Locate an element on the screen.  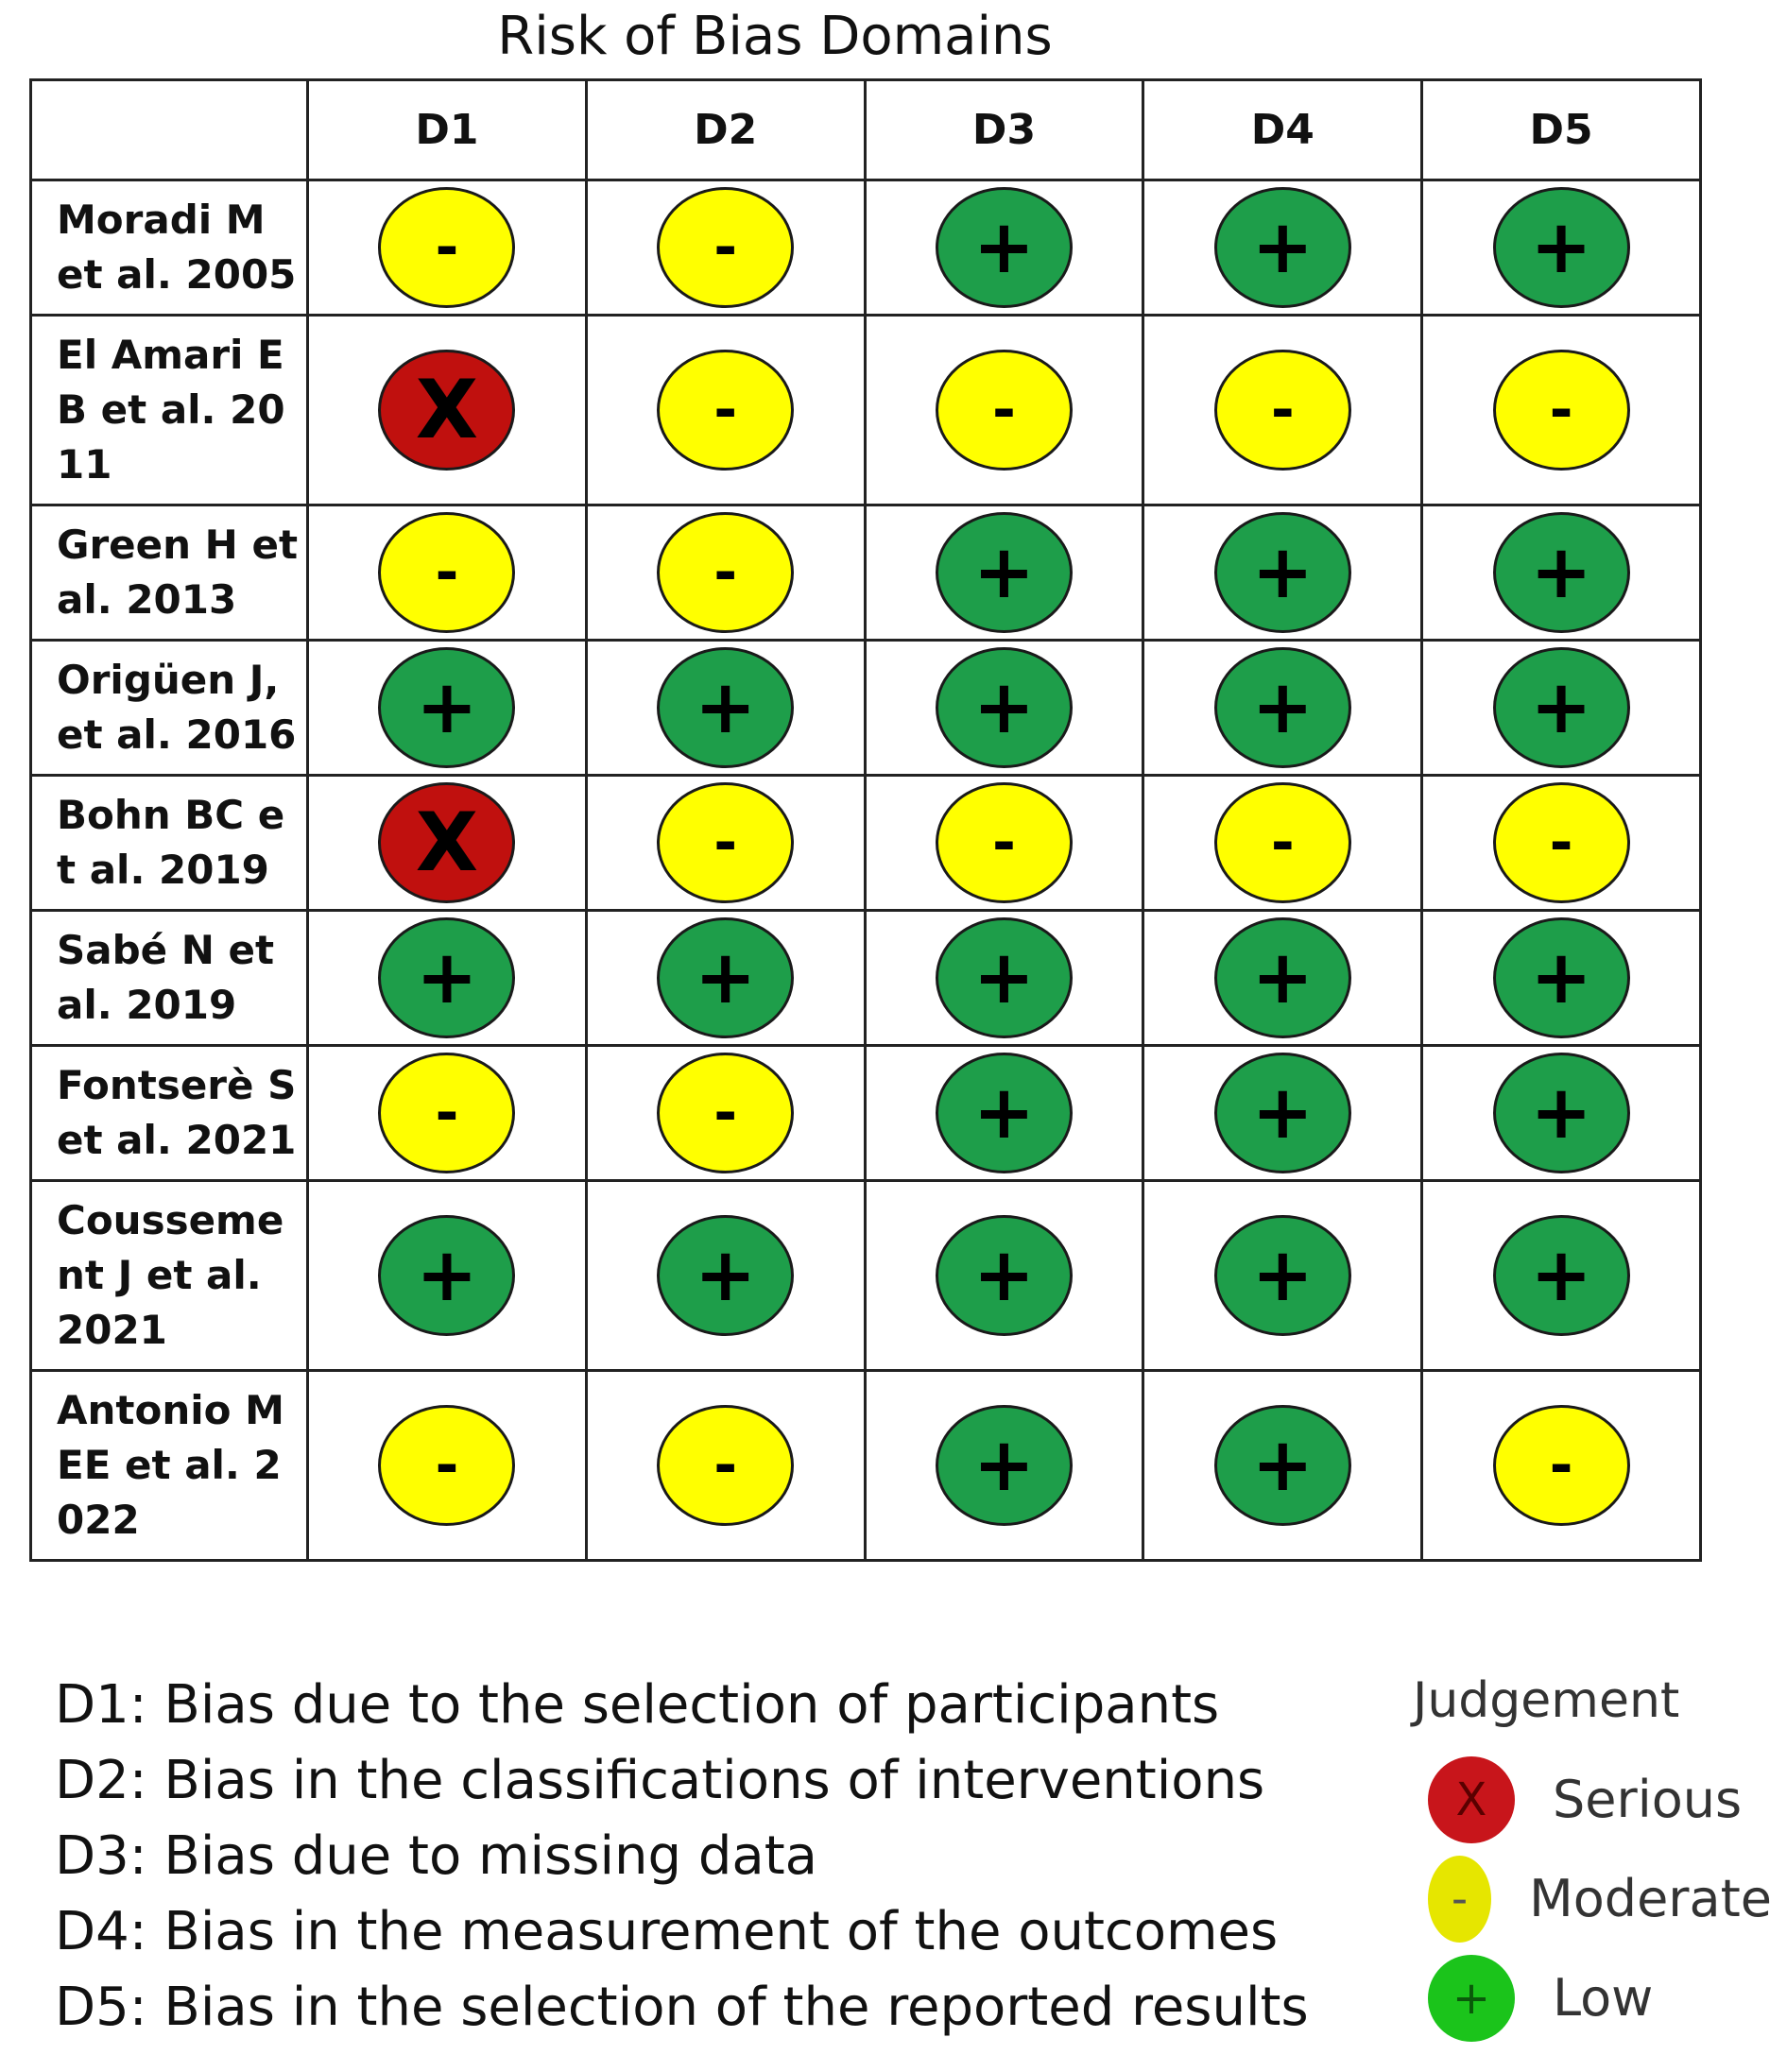
legend-title: Judgement is located at coordinates (1546, 1700).